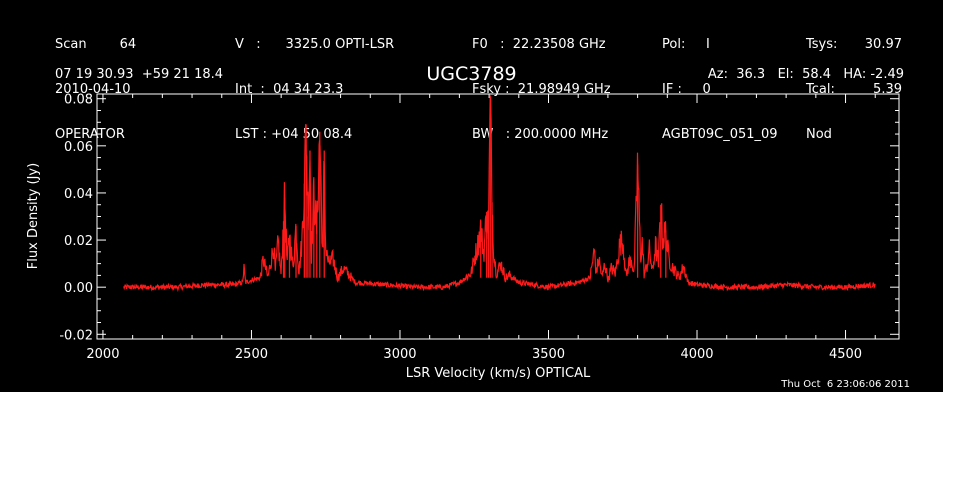 Image resolution: width=962 pixels, height=490 pixels. What do you see at coordinates (399, 354) in the screenshot?
I see `x-tick-label: 3000` at bounding box center [399, 354].